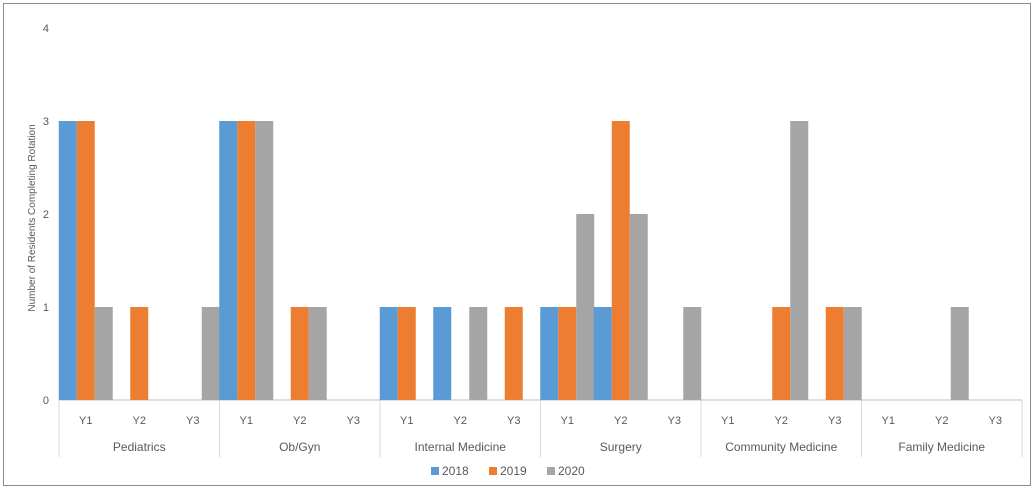  What do you see at coordinates (455, 471) in the screenshot?
I see `legend-label-2018: 2018` at bounding box center [455, 471].